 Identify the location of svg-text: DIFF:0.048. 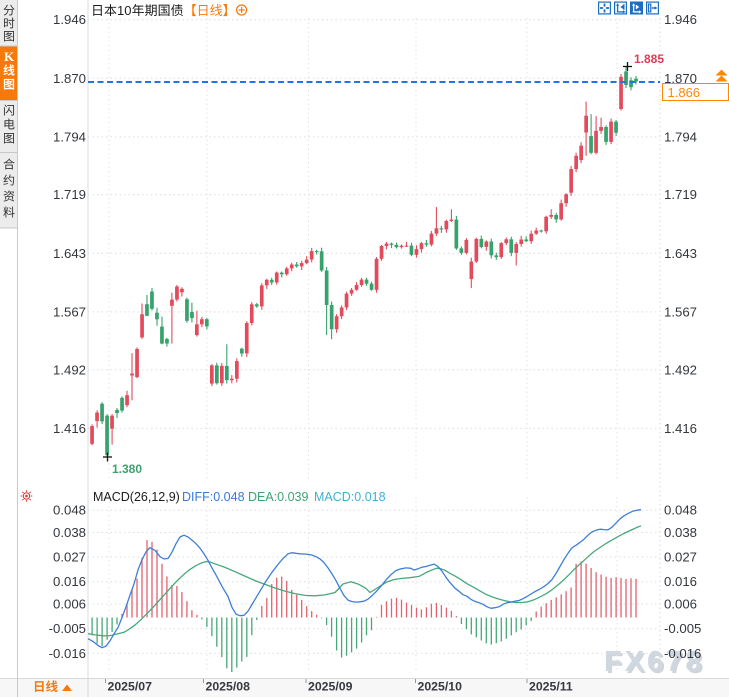
(213, 497).